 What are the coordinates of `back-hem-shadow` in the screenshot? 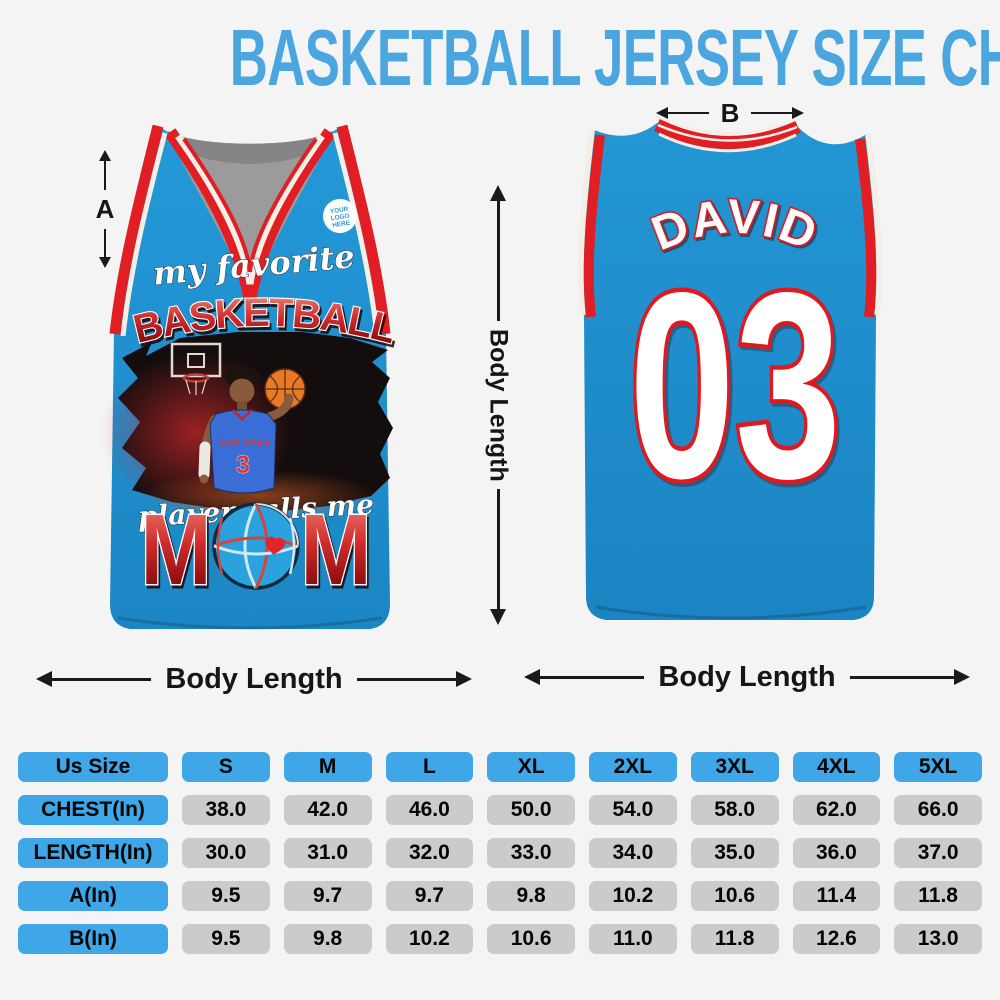 It's located at (731, 612).